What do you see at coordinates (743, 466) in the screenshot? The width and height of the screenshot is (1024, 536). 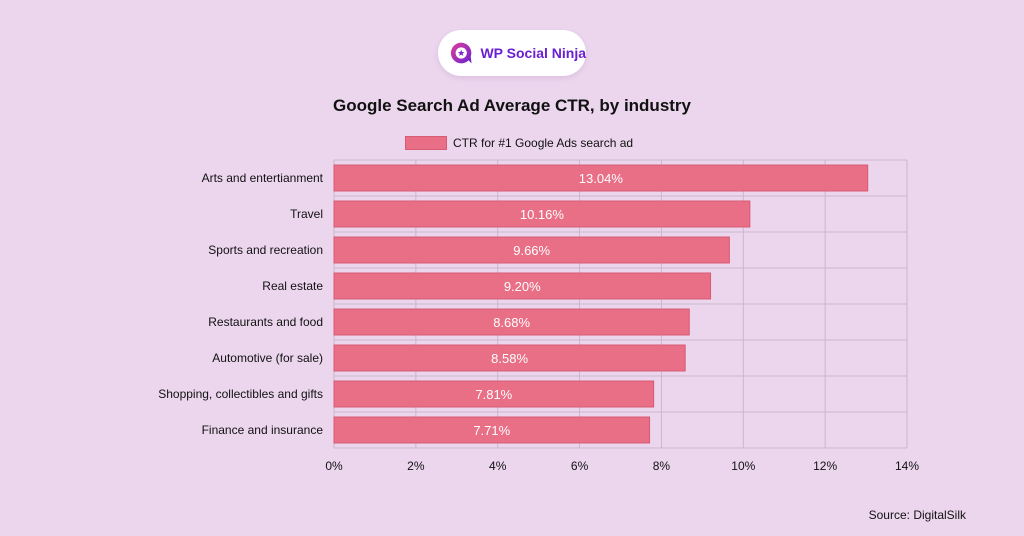 I see `x-tick-label: 10%` at bounding box center [743, 466].